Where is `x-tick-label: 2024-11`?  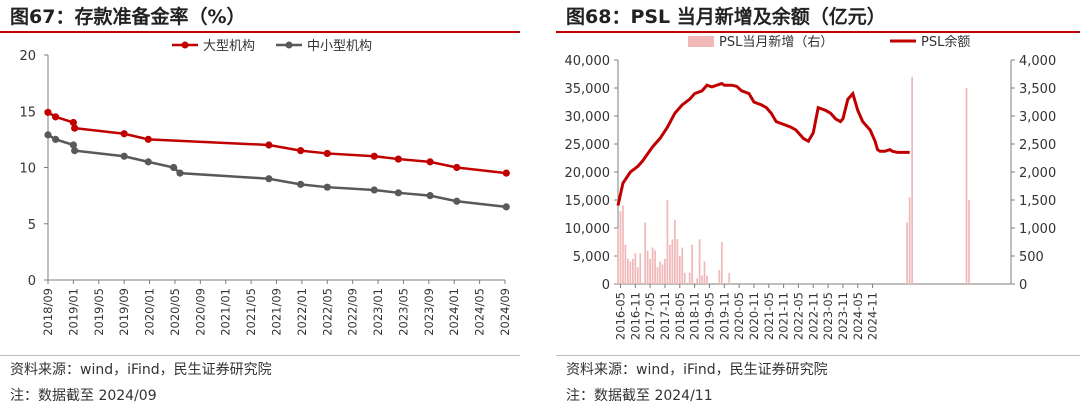
x-tick-label: 2024-11 is located at coordinates (873, 316).